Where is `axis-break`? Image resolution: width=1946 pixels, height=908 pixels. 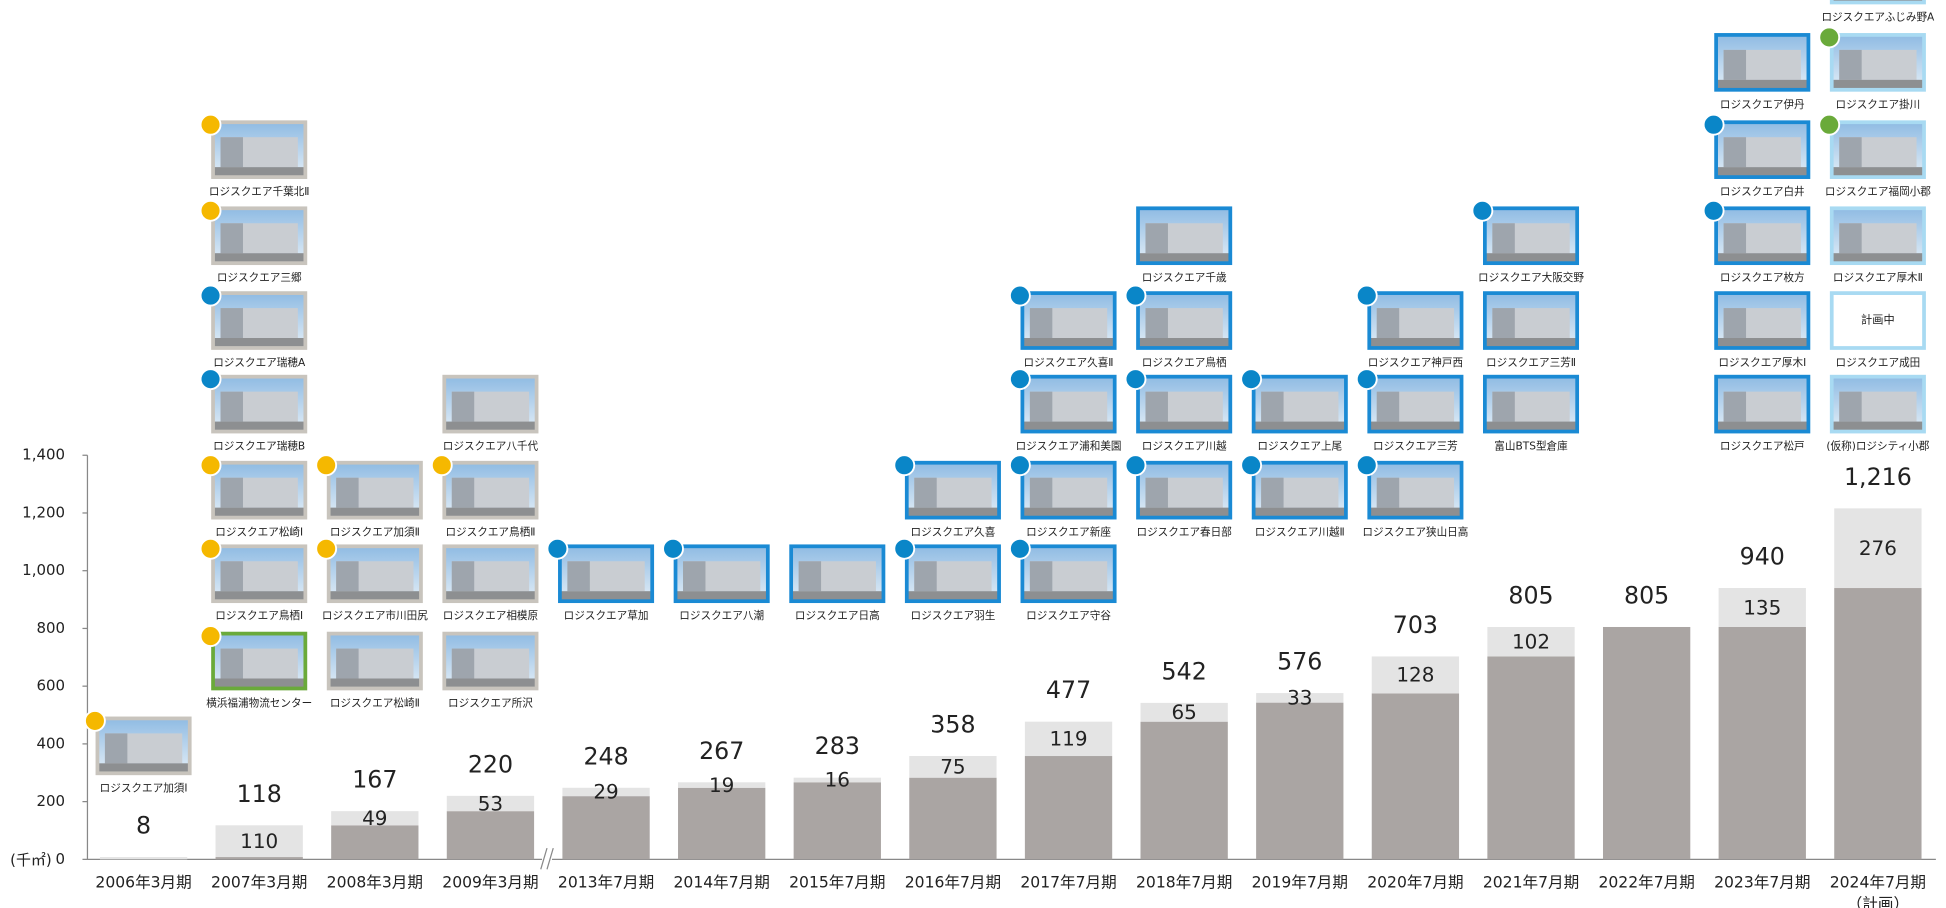 axis-break is located at coordinates (547, 859).